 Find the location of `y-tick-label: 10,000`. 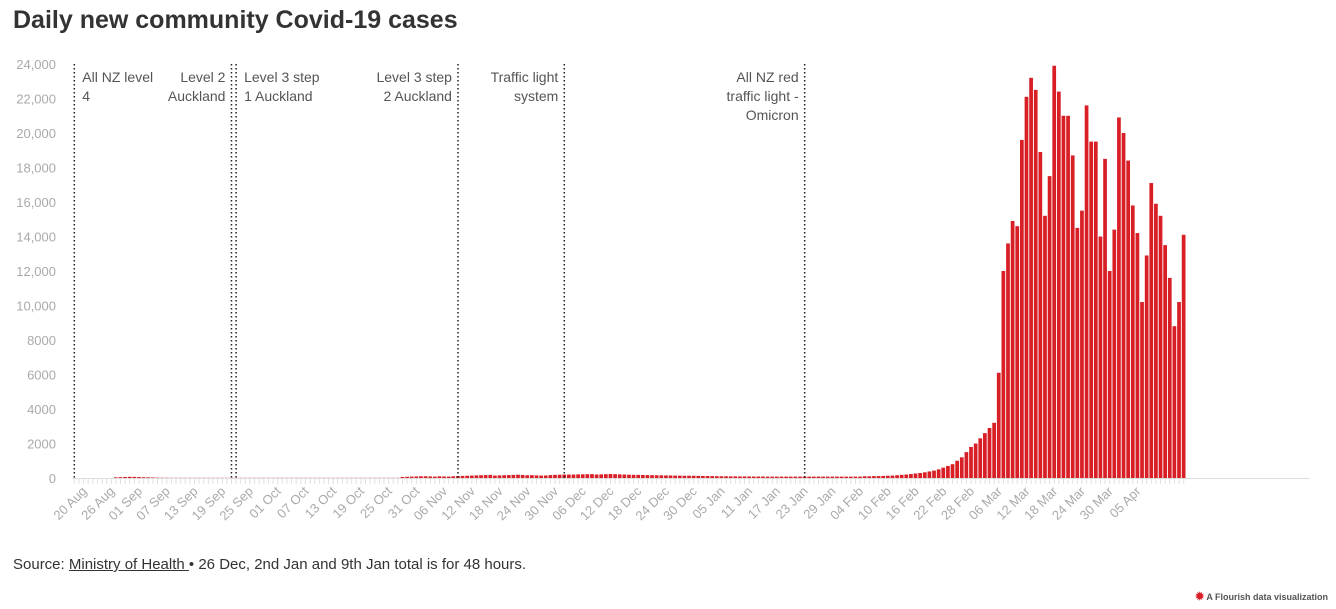

y-tick-label: 10,000 is located at coordinates (36, 306).